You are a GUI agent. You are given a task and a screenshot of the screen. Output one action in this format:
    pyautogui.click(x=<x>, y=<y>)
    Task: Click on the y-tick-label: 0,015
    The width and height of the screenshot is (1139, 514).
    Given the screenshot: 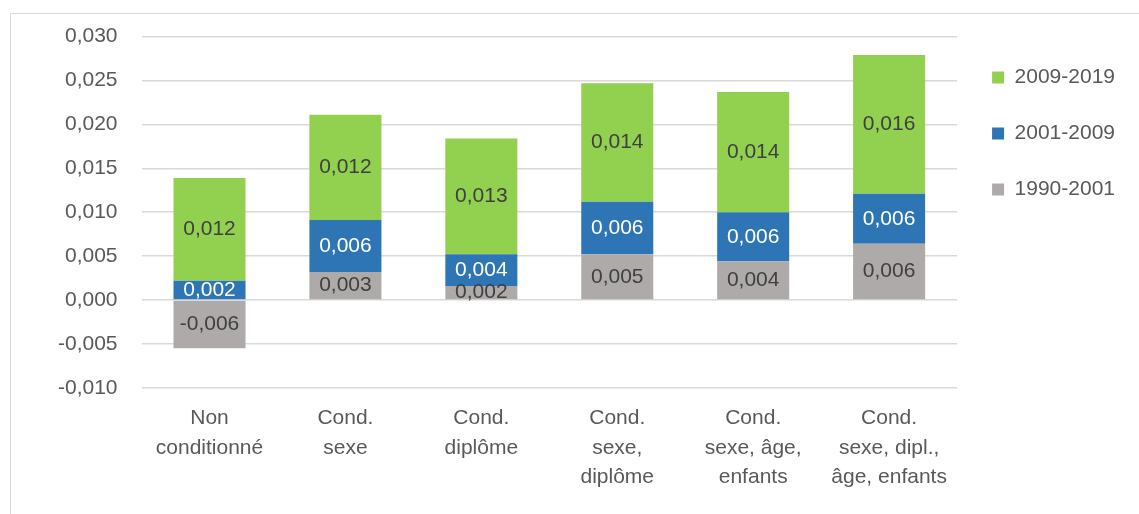 What is the action you would take?
    pyautogui.click(x=91, y=167)
    